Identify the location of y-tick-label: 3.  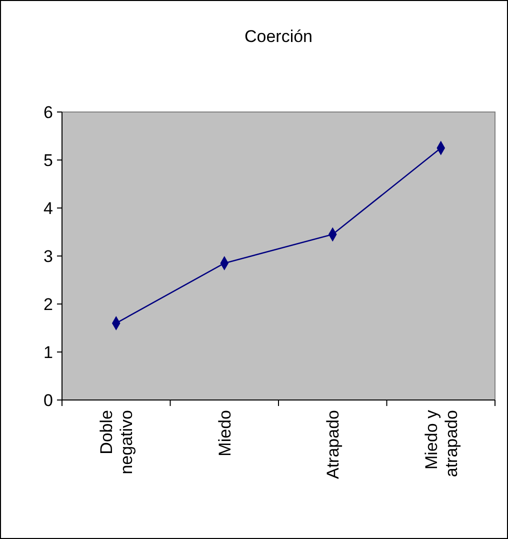
(48, 256).